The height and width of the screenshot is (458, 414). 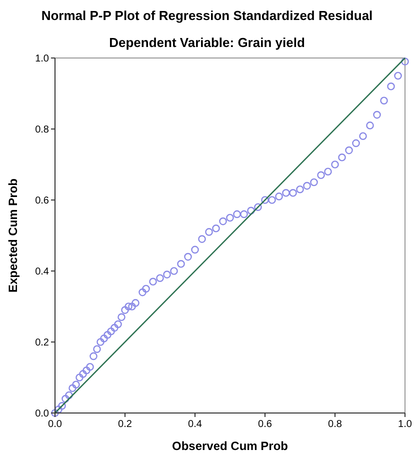 I want to click on x-tick-label: 0.2, so click(x=125, y=424).